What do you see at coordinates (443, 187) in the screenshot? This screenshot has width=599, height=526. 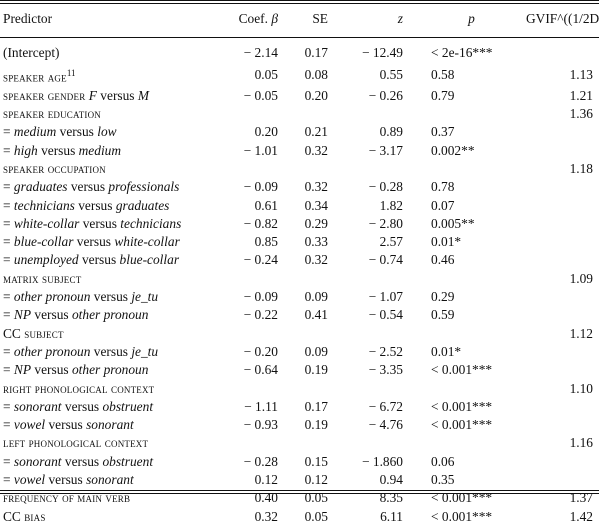 I see `p-cell: 0.78` at bounding box center [443, 187].